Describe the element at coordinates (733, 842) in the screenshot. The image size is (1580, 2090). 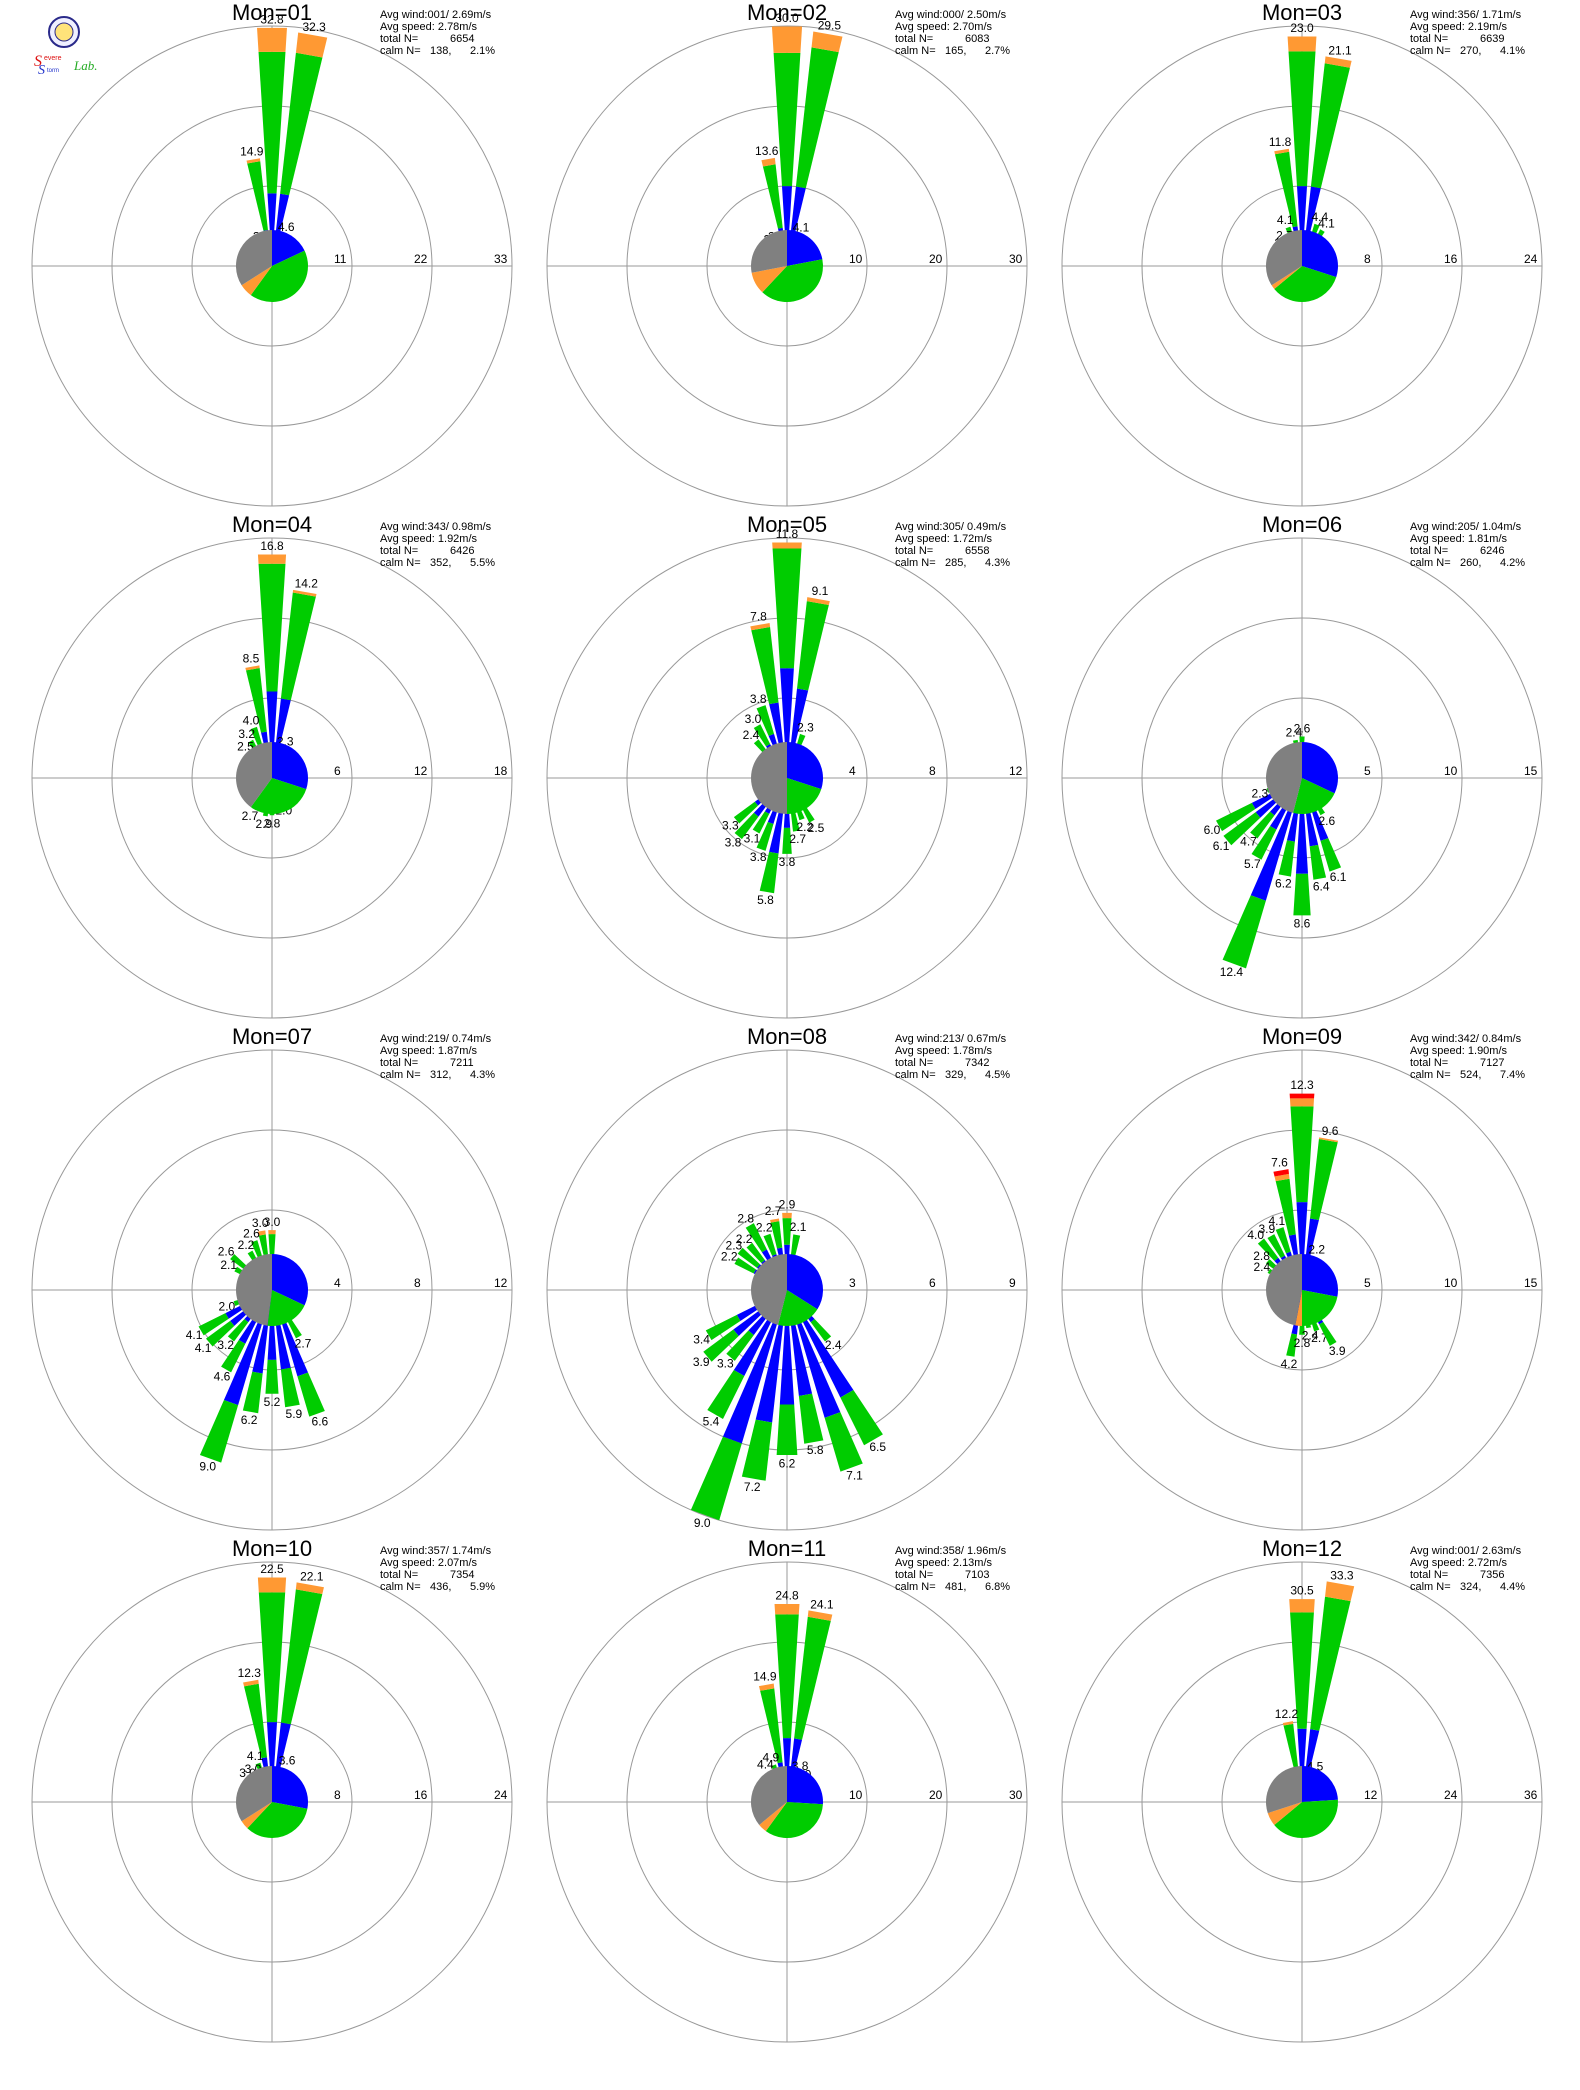
I see `bar-label: 3.8` at that location.